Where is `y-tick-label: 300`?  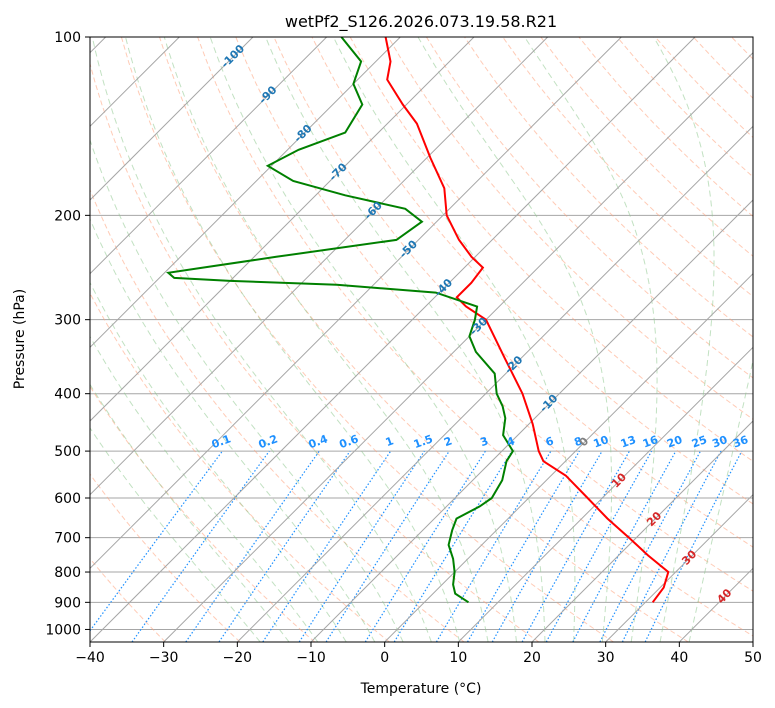
y-tick-label: 300 is located at coordinates (67, 321).